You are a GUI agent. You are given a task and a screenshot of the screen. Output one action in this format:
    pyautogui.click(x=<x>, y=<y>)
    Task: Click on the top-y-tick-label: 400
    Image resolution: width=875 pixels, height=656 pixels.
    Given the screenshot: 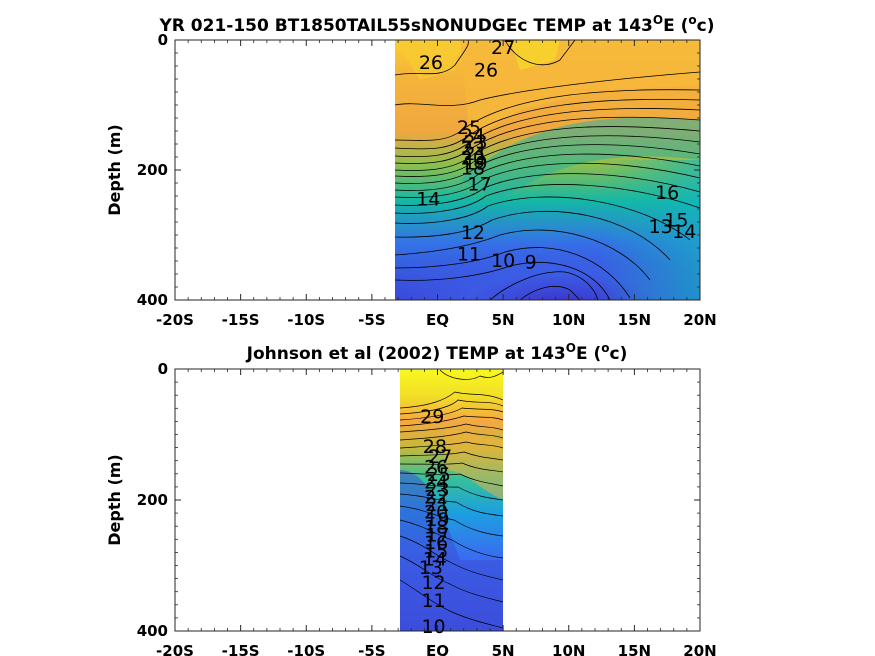 What is the action you would take?
    pyautogui.click(x=152, y=300)
    